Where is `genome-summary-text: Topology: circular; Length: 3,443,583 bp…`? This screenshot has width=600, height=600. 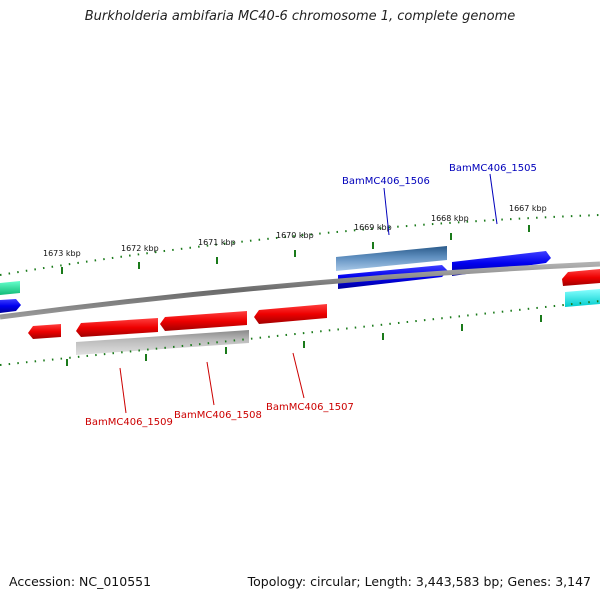 genome-summary-text: Topology: circular; Length: 3,443,583 bp… is located at coordinates (419, 581).